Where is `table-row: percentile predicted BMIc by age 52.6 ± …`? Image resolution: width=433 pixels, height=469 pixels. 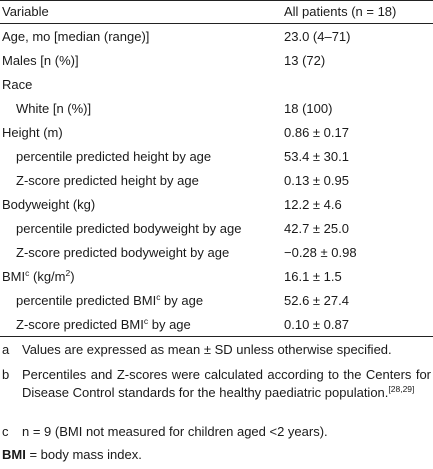
table-row: percentile predicted BMIc by age 52.6 ± … is located at coordinates (216, 301).